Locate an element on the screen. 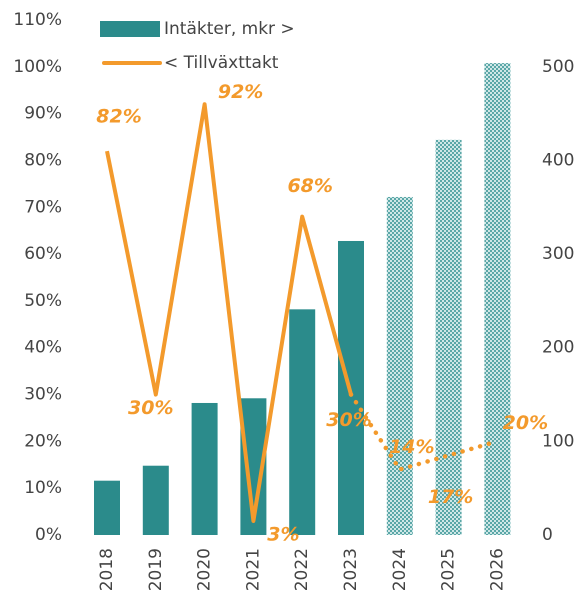  value-label: 20% is located at coordinates (525, 423).